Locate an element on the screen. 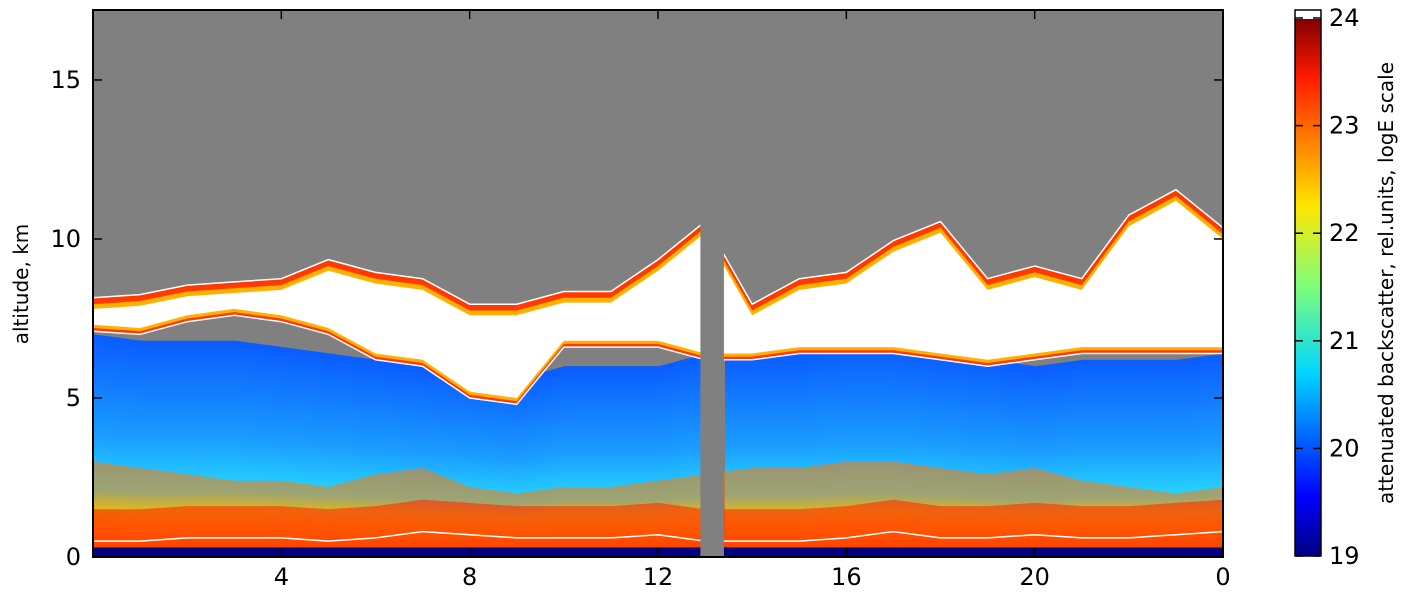 This screenshot has width=1404, height=593. data-gap is located at coordinates (712, 283).